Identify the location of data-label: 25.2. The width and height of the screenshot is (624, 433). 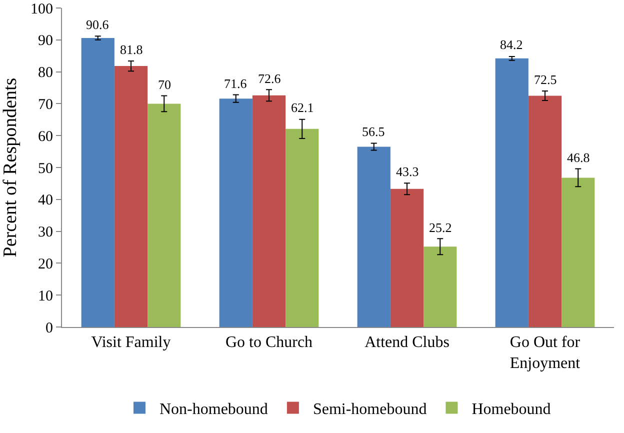
(440, 227).